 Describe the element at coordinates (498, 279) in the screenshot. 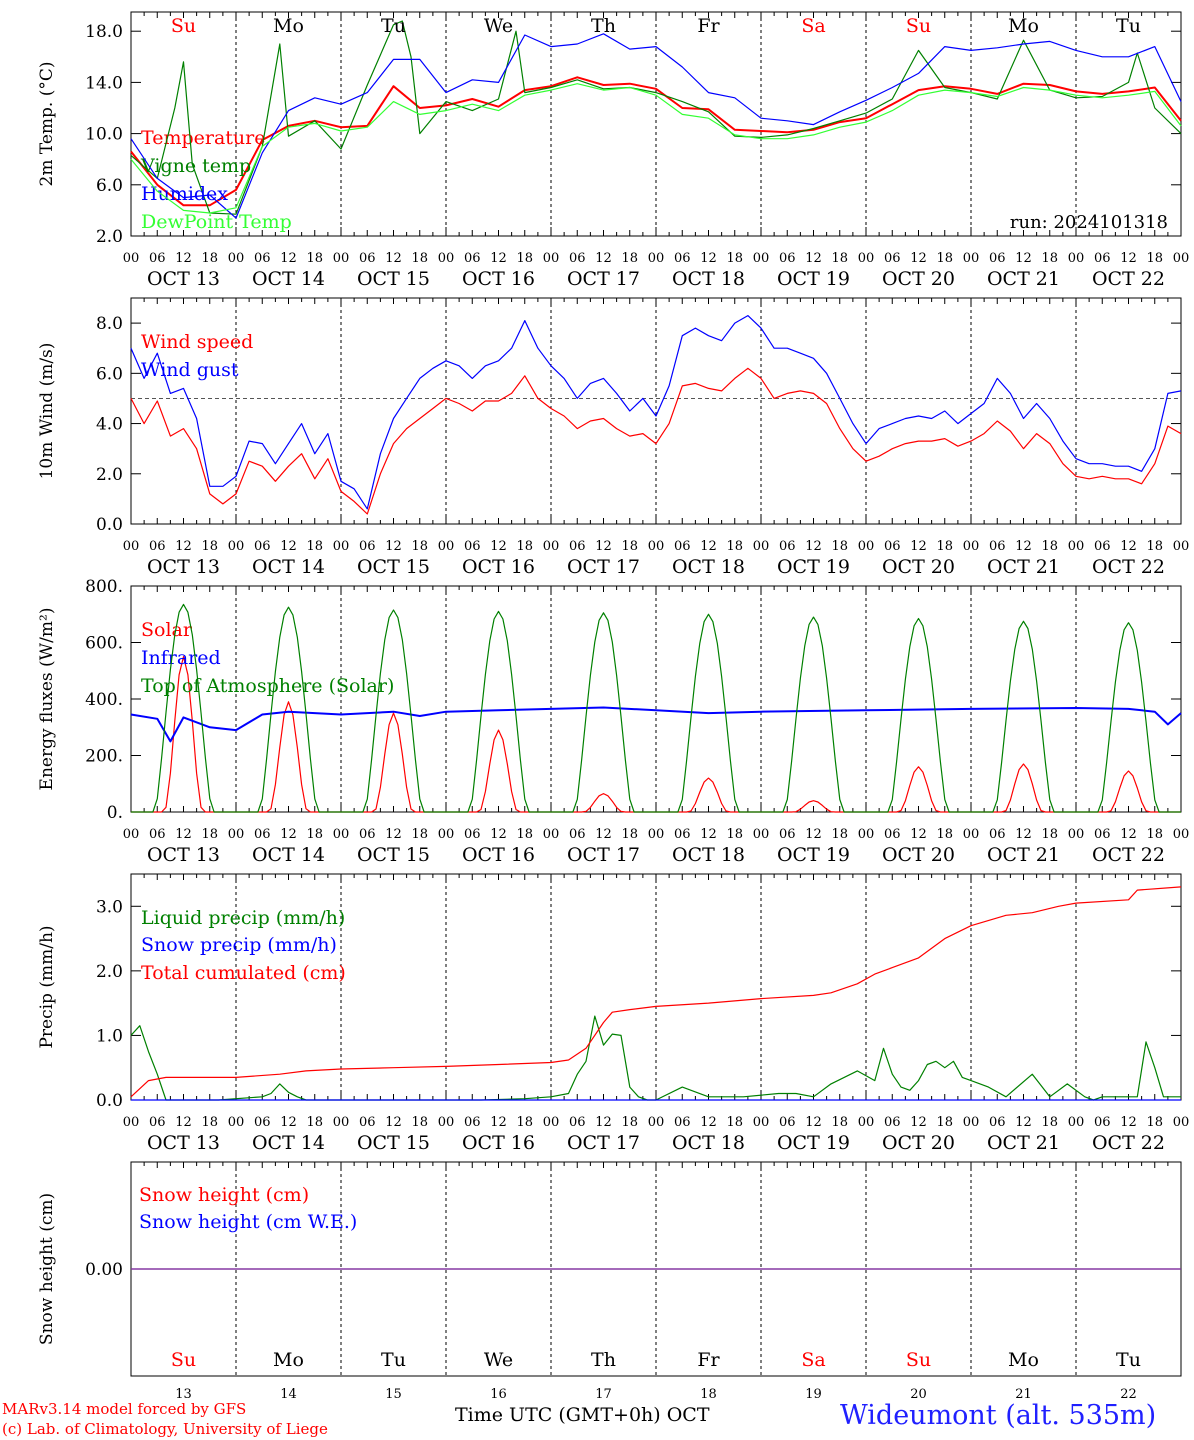

I see `temperature-date-label: OCT 16` at that location.